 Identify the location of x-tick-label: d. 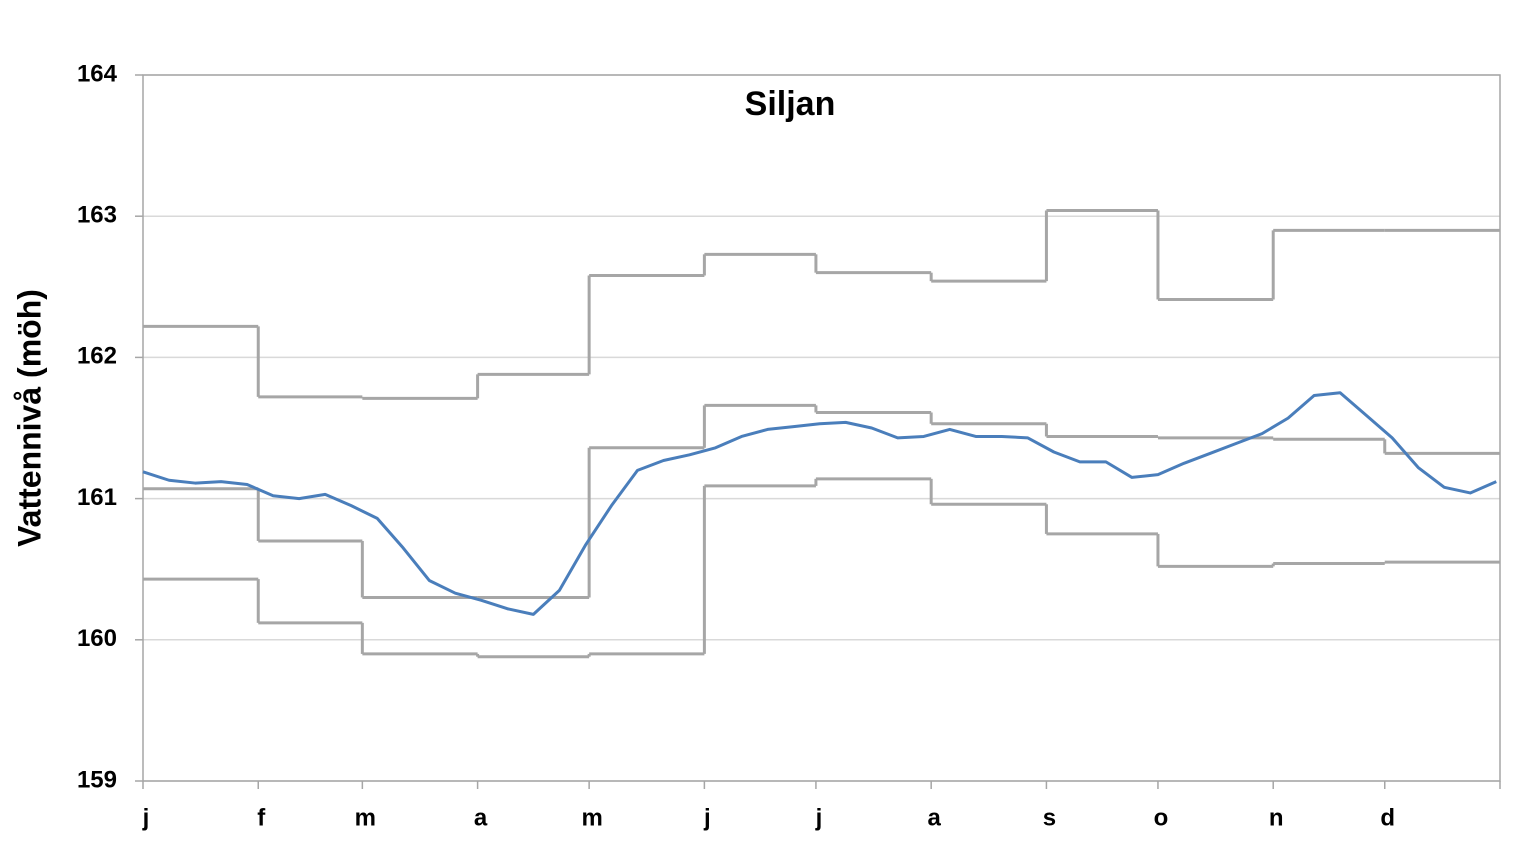
(1387, 817).